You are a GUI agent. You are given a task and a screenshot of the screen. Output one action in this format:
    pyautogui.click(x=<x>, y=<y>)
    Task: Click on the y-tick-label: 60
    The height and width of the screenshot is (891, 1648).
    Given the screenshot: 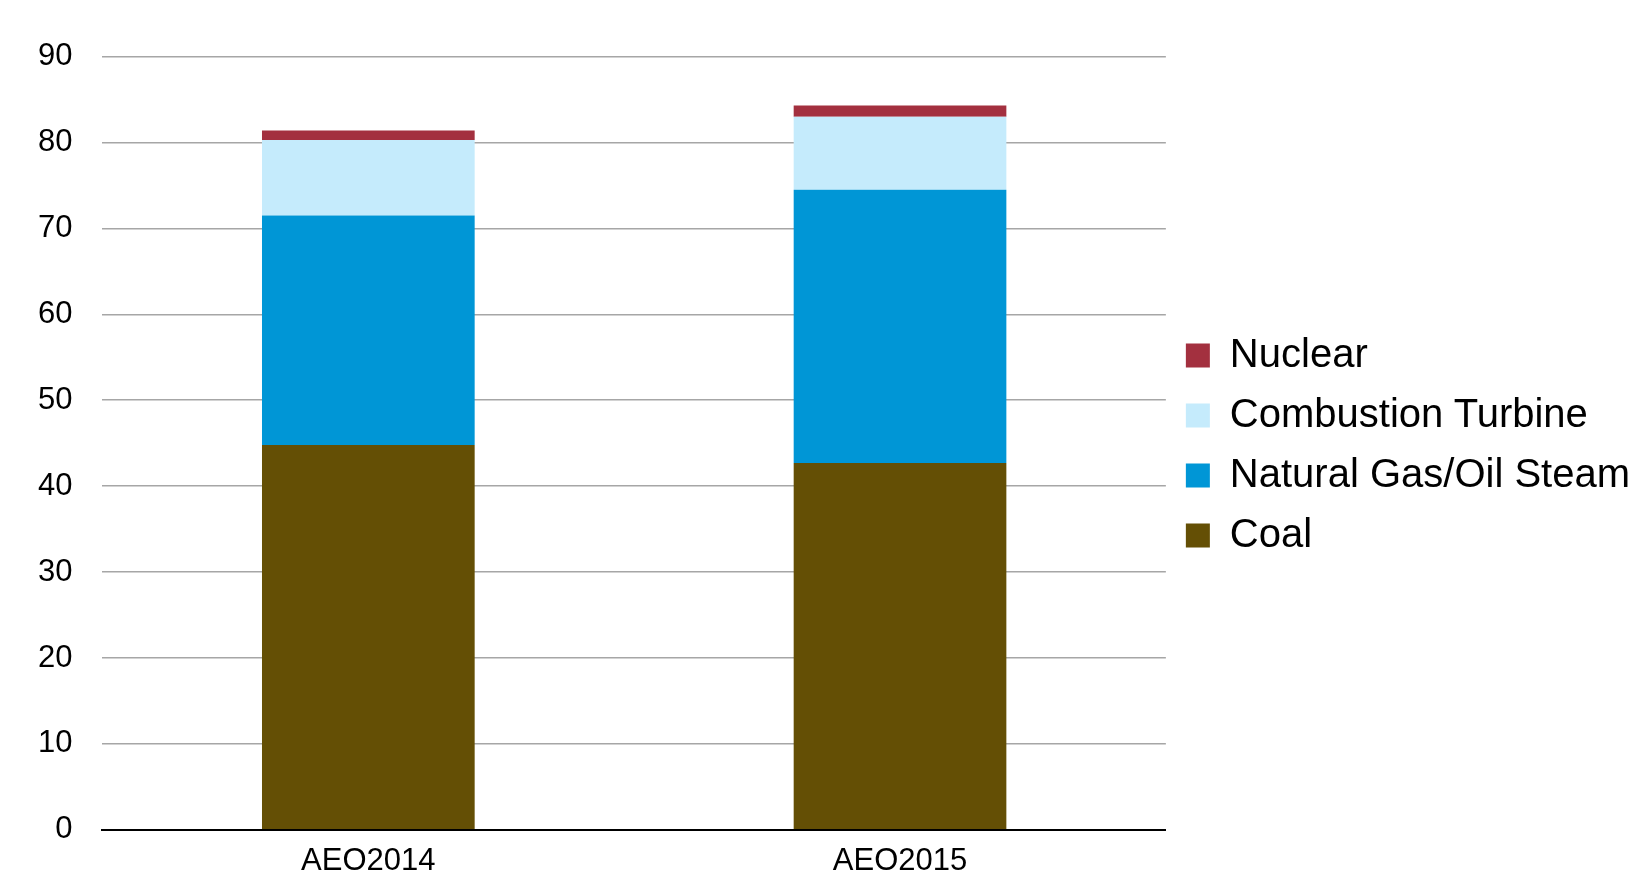 What is the action you would take?
    pyautogui.click(x=55, y=312)
    